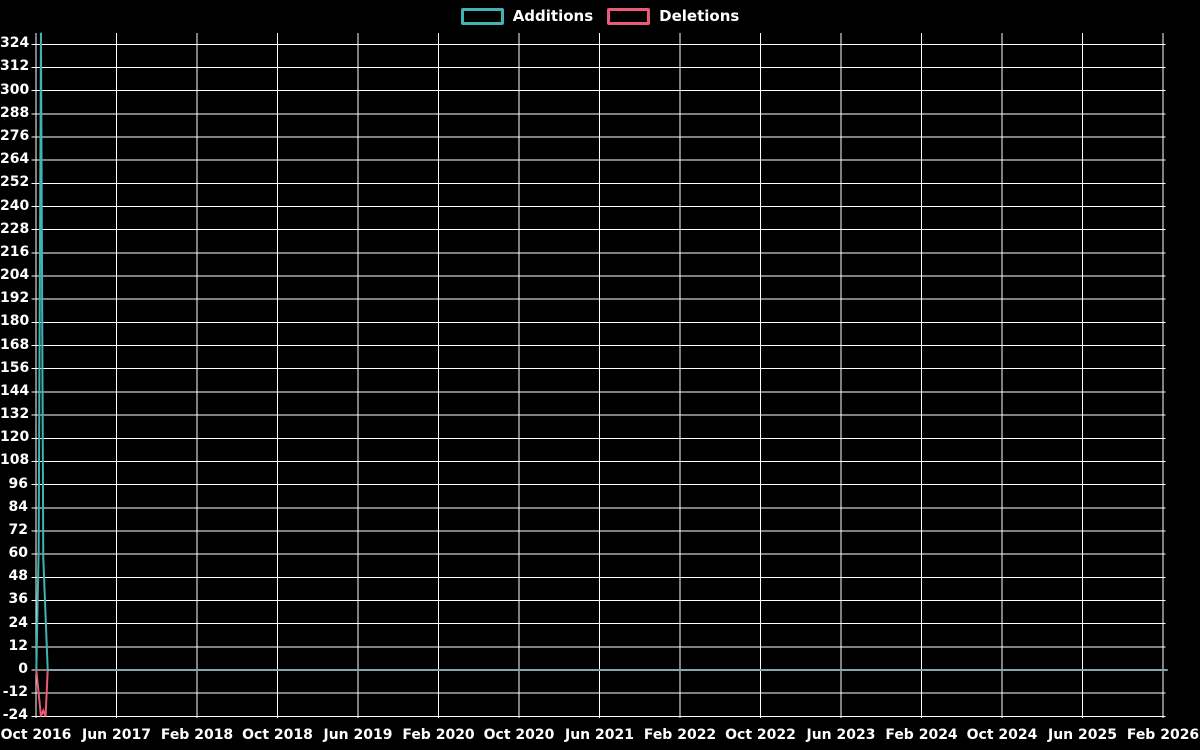 This screenshot has height=750, width=1200. I want to click on x-axis-label: Feb 2024, so click(921, 735).